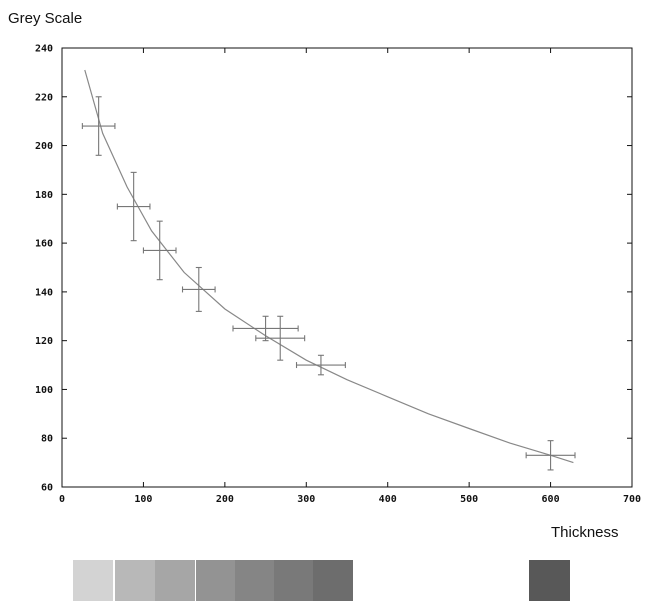 This screenshot has height=601, width=645. Describe the element at coordinates (44, 292) in the screenshot. I see `y-tick-label: 140` at that location.